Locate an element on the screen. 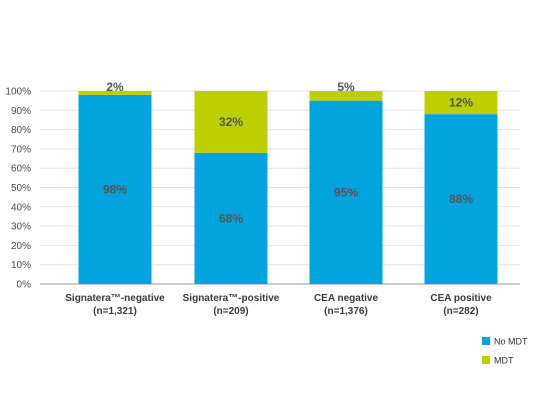  y-axis: 0% 10% 20% 30% 40% 50% 60% 70% 80% 90% 100% is located at coordinates (18, 189).